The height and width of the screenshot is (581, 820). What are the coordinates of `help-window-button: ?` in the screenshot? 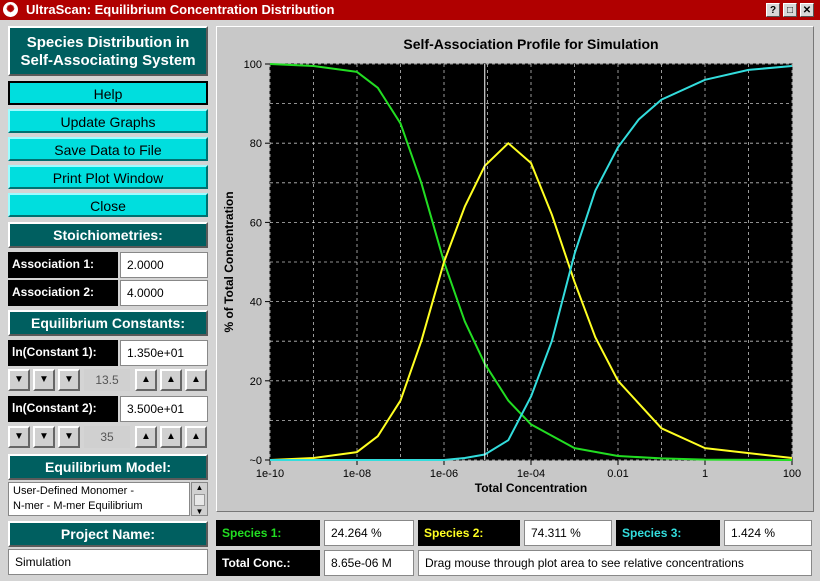 It's located at (773, 10).